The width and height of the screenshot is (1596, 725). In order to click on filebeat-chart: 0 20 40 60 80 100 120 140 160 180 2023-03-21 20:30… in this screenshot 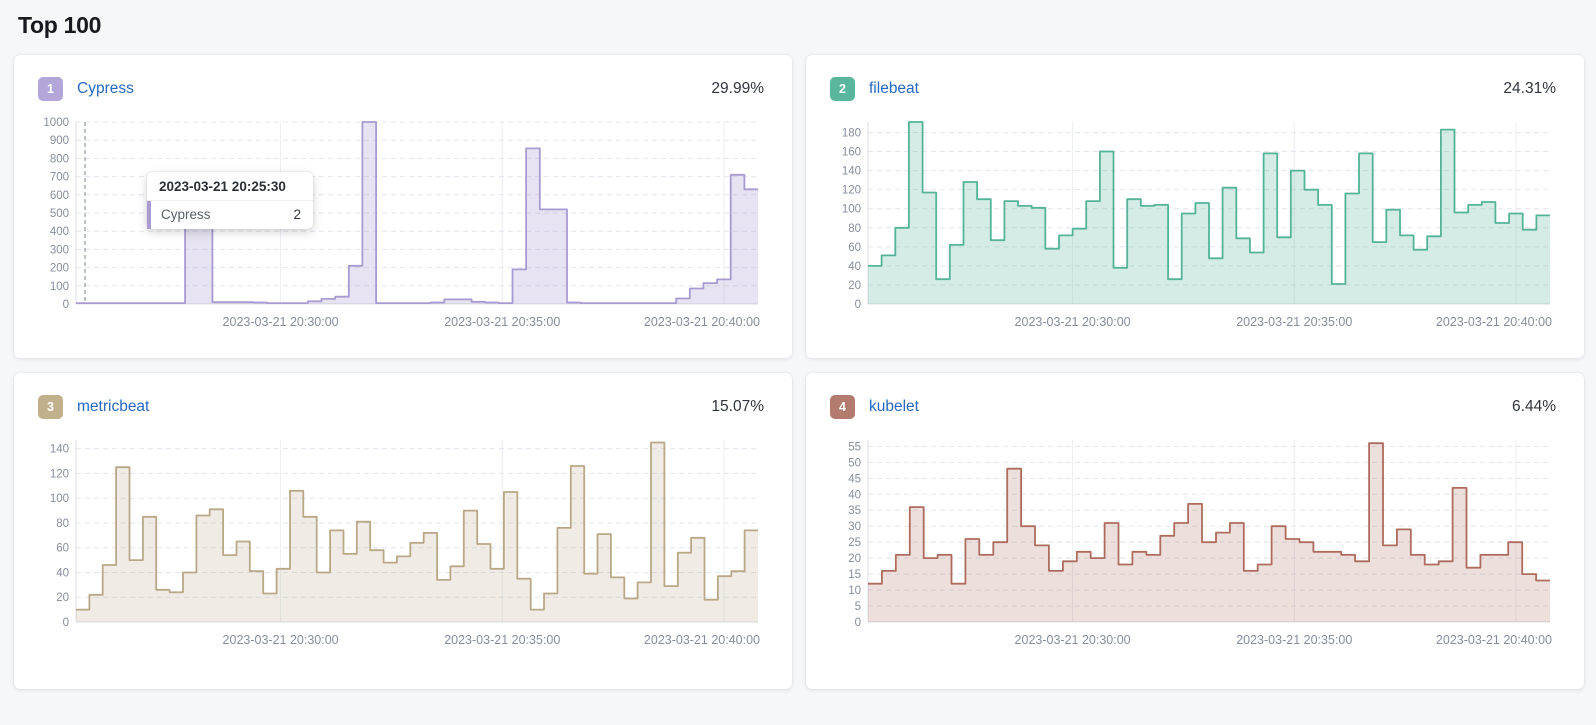, I will do `click(1191, 226)`.